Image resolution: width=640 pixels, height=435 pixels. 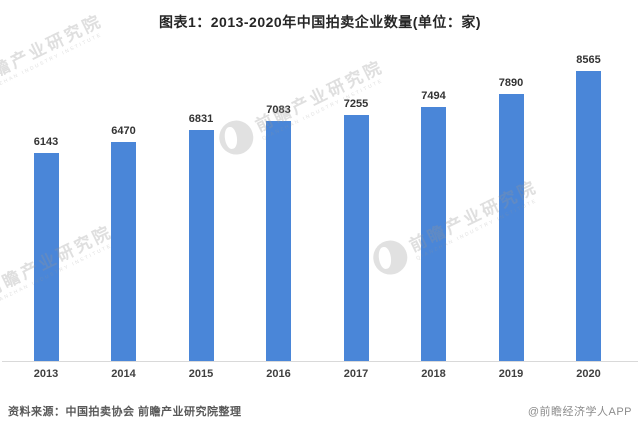 What do you see at coordinates (123, 131) in the screenshot?
I see `bar-value-label: 6470` at bounding box center [123, 131].